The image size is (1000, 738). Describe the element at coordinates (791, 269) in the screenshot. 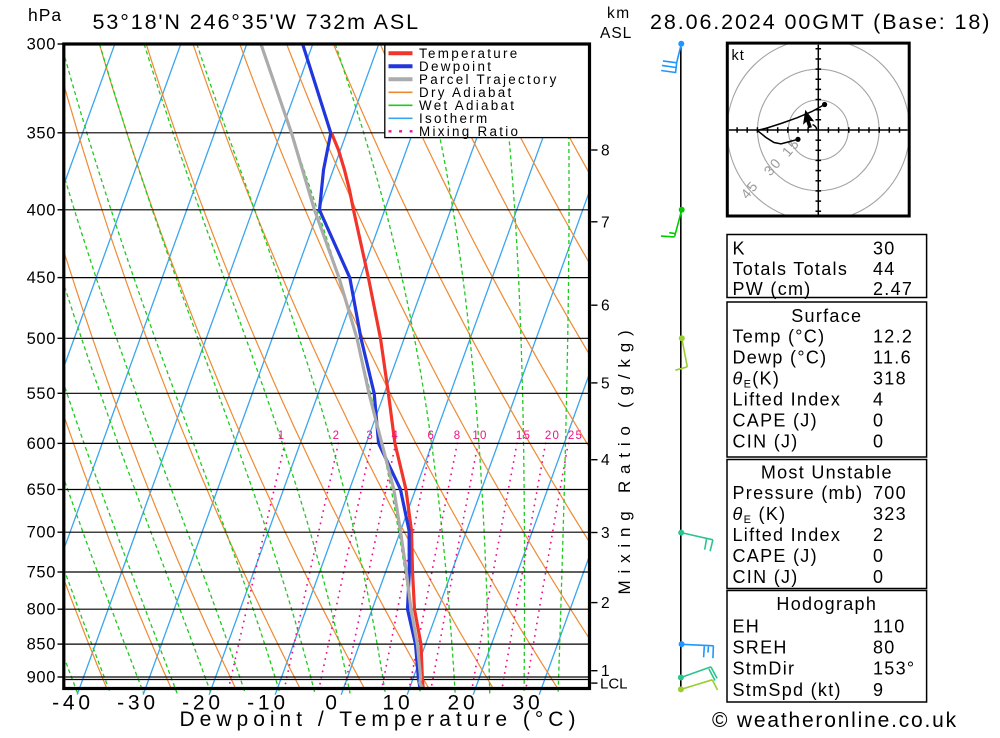

I see `svg-text: Totals Totals` at that location.